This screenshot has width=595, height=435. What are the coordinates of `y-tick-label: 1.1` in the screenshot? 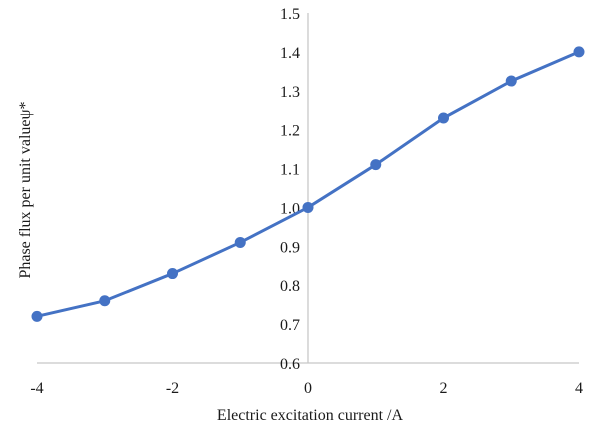 It's located at (290, 170).